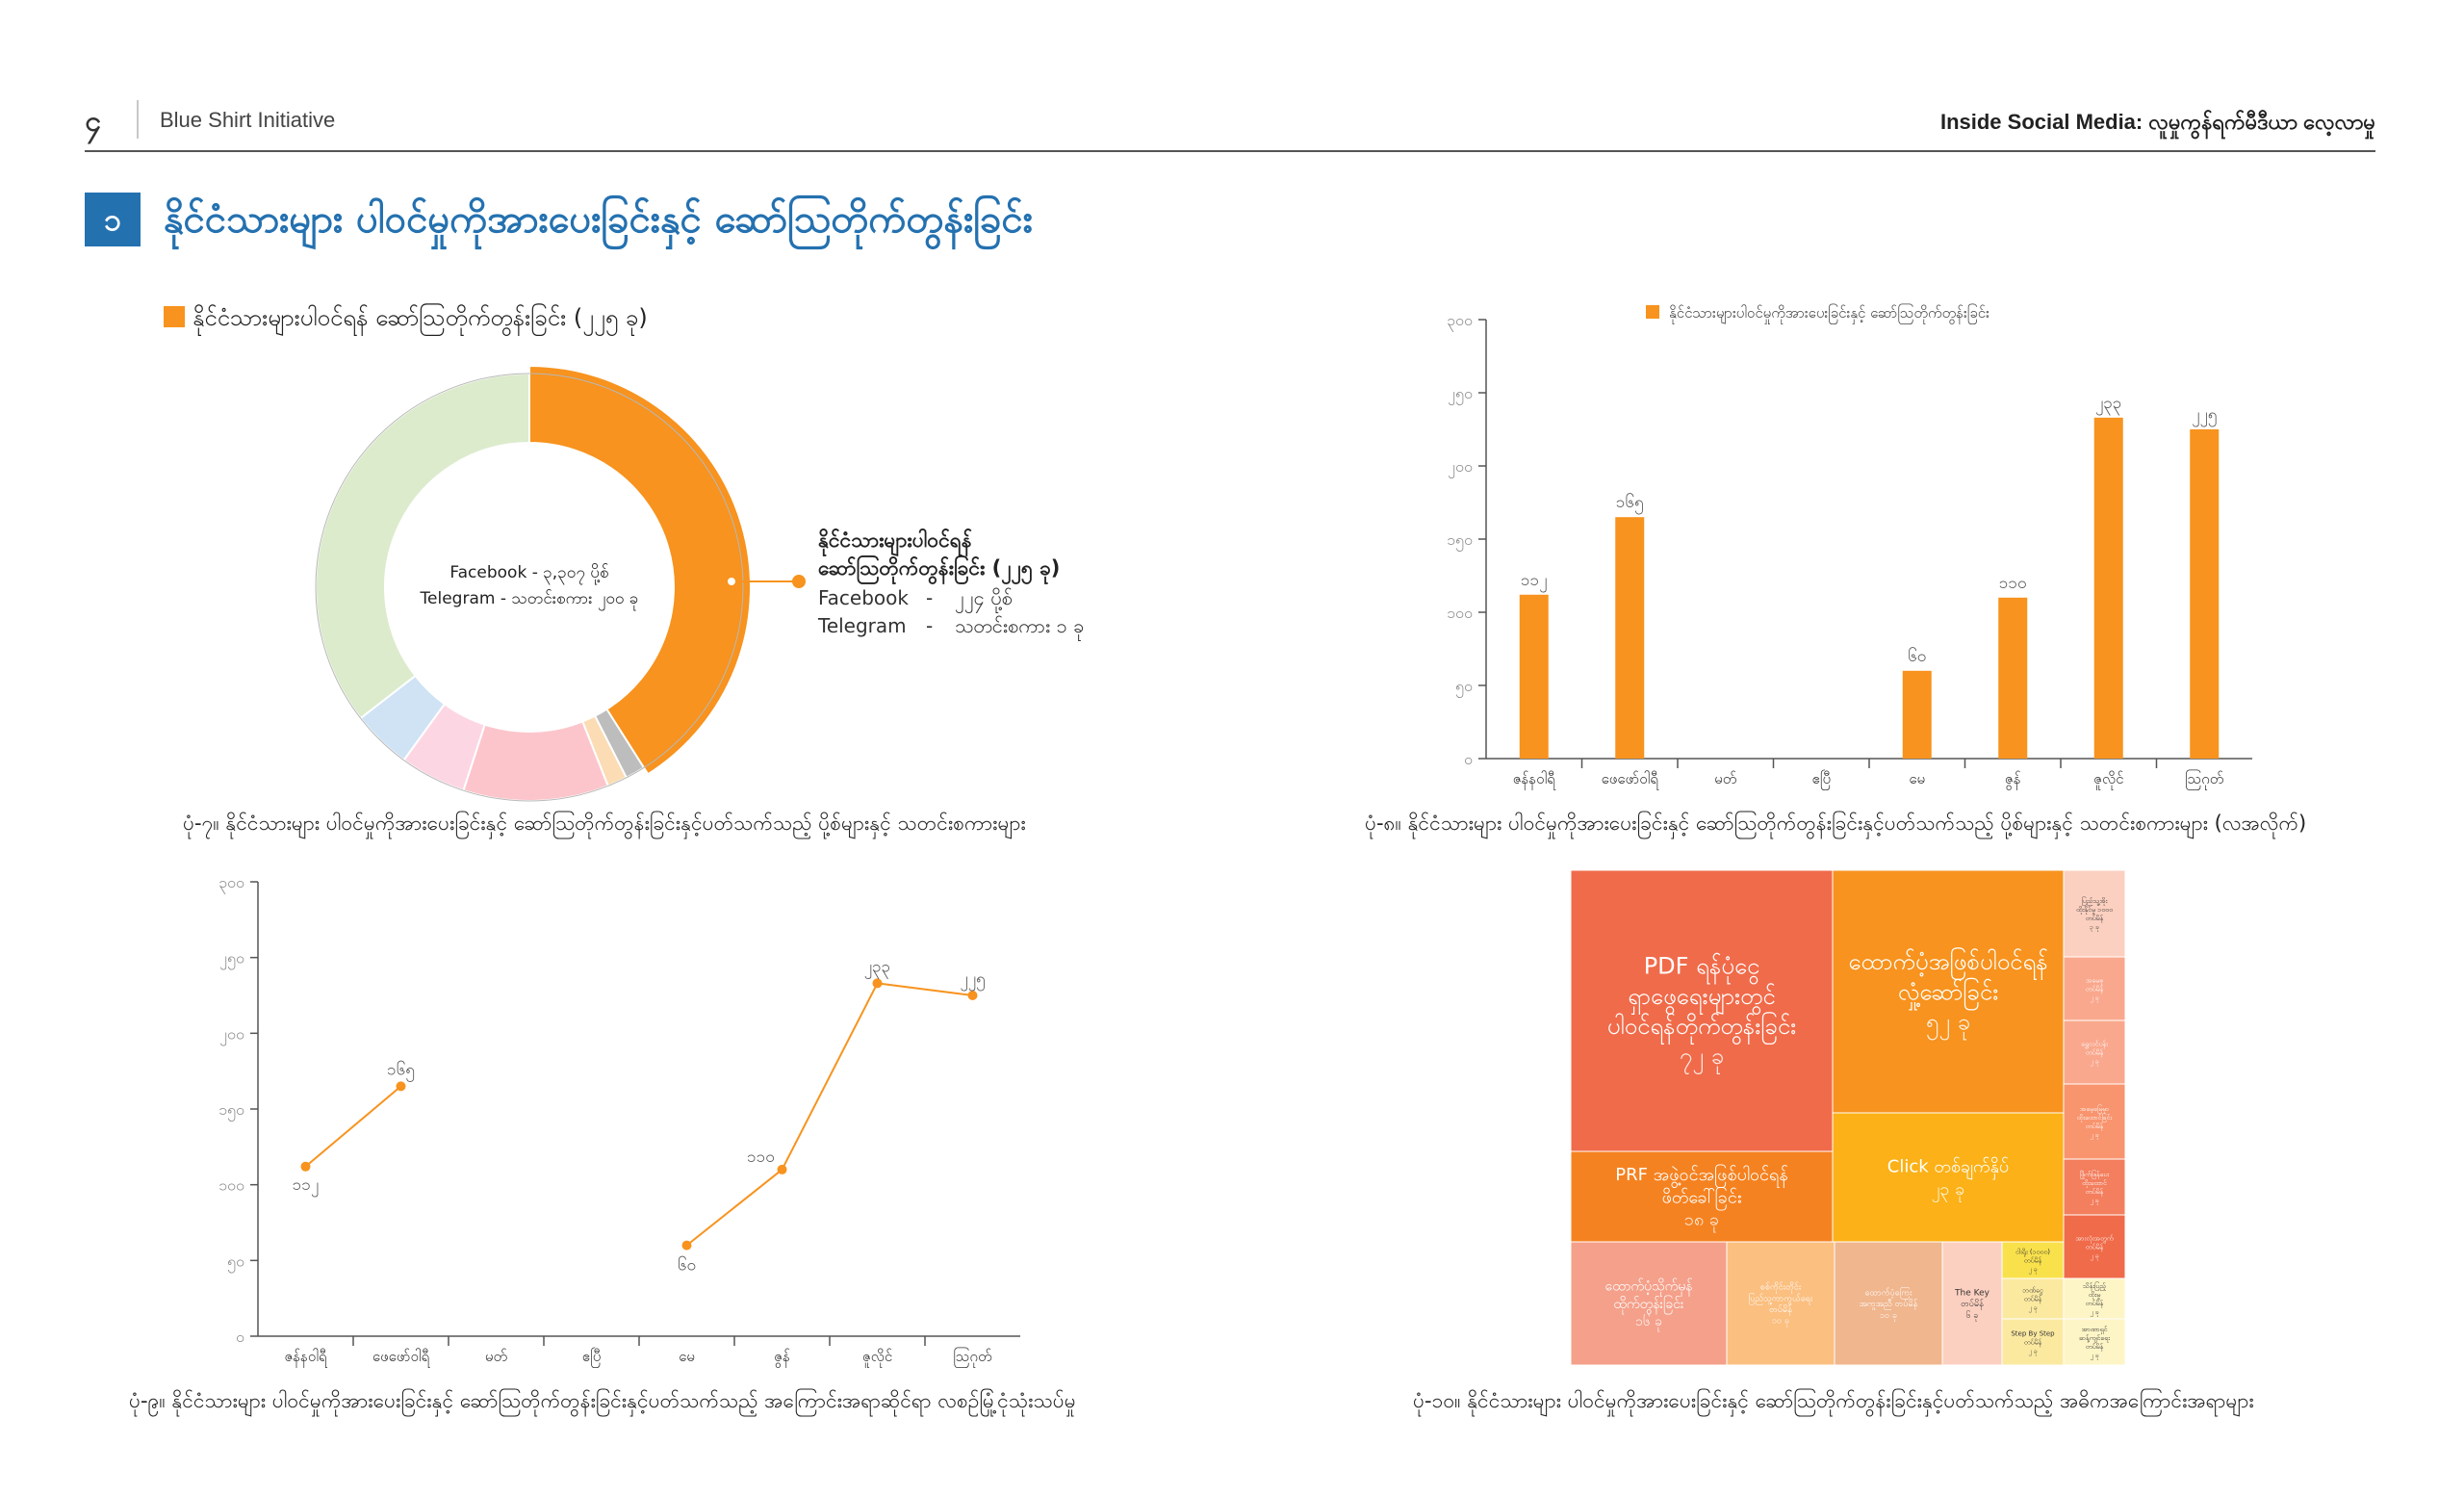 Image resolution: width=2464 pixels, height=1496 pixels. Describe the element at coordinates (93, 122) in the screenshot. I see `page-number: ၄` at that location.